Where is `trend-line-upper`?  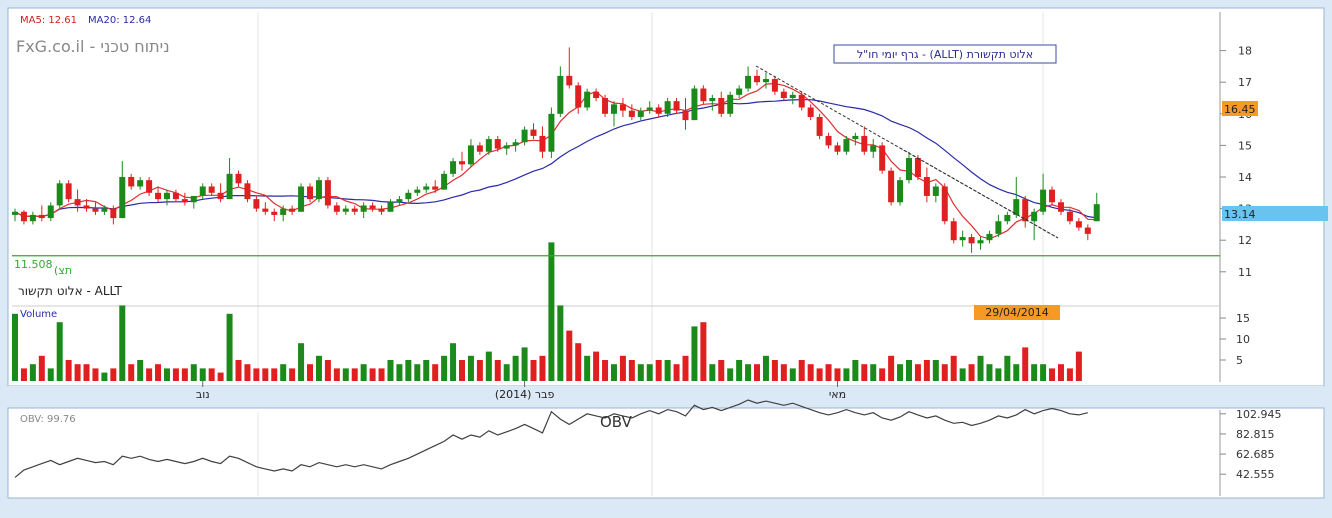 trend-line-upper is located at coordinates (907, 152).